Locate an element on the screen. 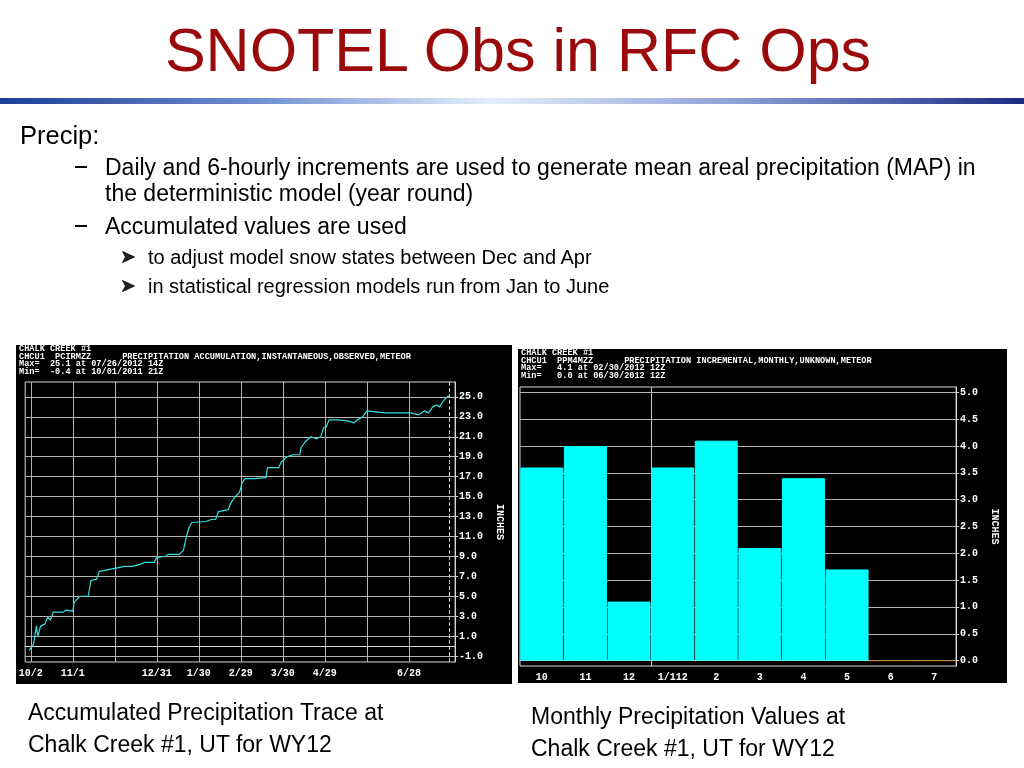  x-tick-label: 3/30 is located at coordinates (282, 673).